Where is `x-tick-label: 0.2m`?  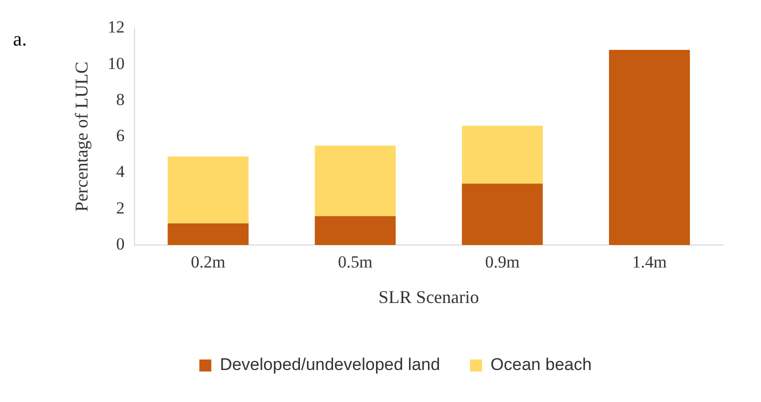 x-tick-label: 0.2m is located at coordinates (208, 262).